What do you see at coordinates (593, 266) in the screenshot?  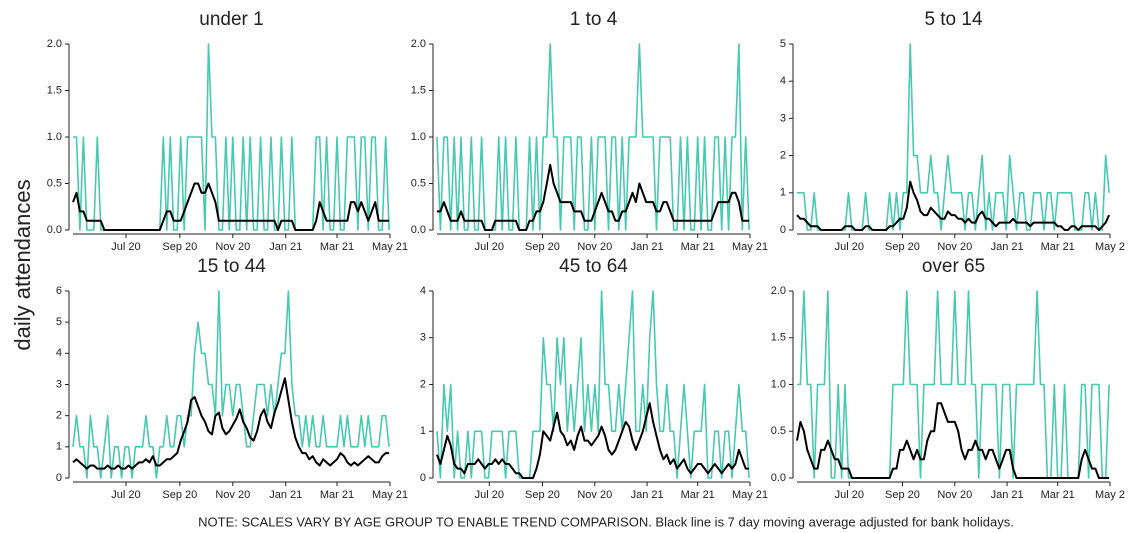 I see `panel-title: 45 to 64` at bounding box center [593, 266].